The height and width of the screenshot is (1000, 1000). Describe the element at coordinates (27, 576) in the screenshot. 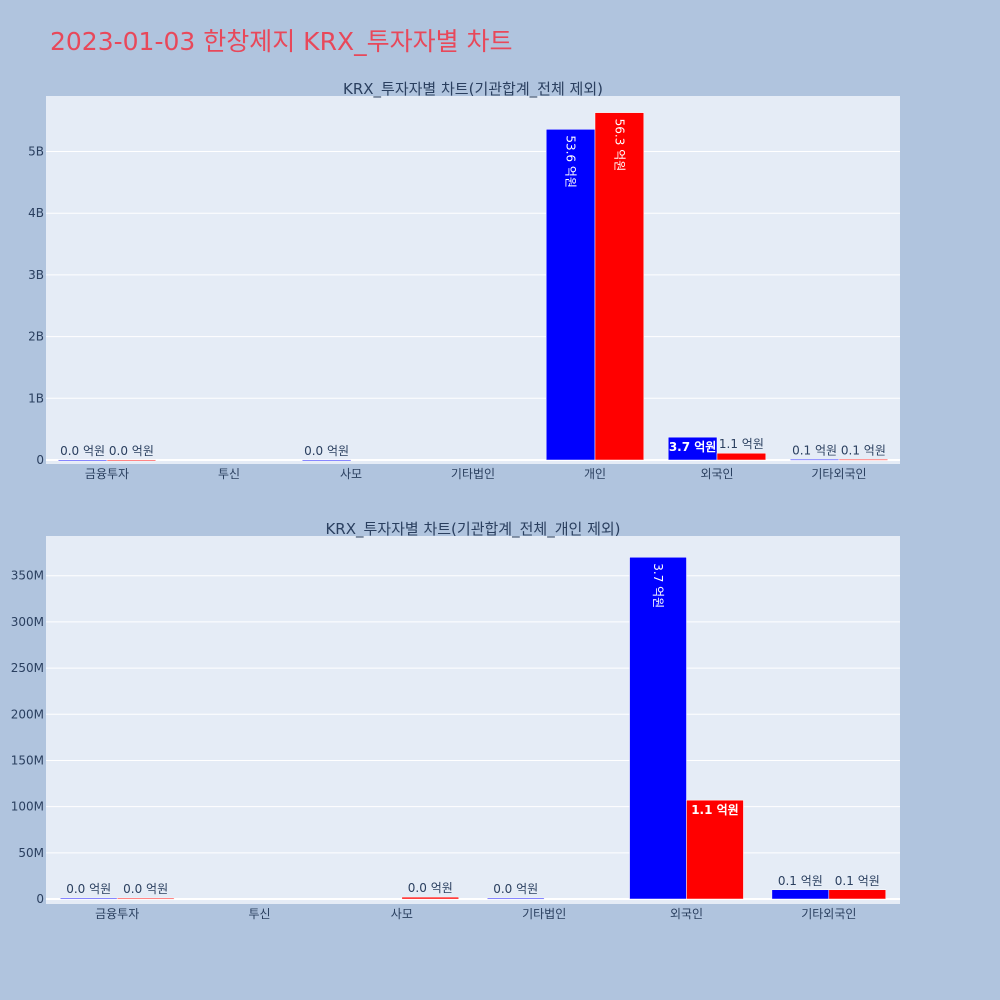

I see `y-tick-label: 350M` at that location.